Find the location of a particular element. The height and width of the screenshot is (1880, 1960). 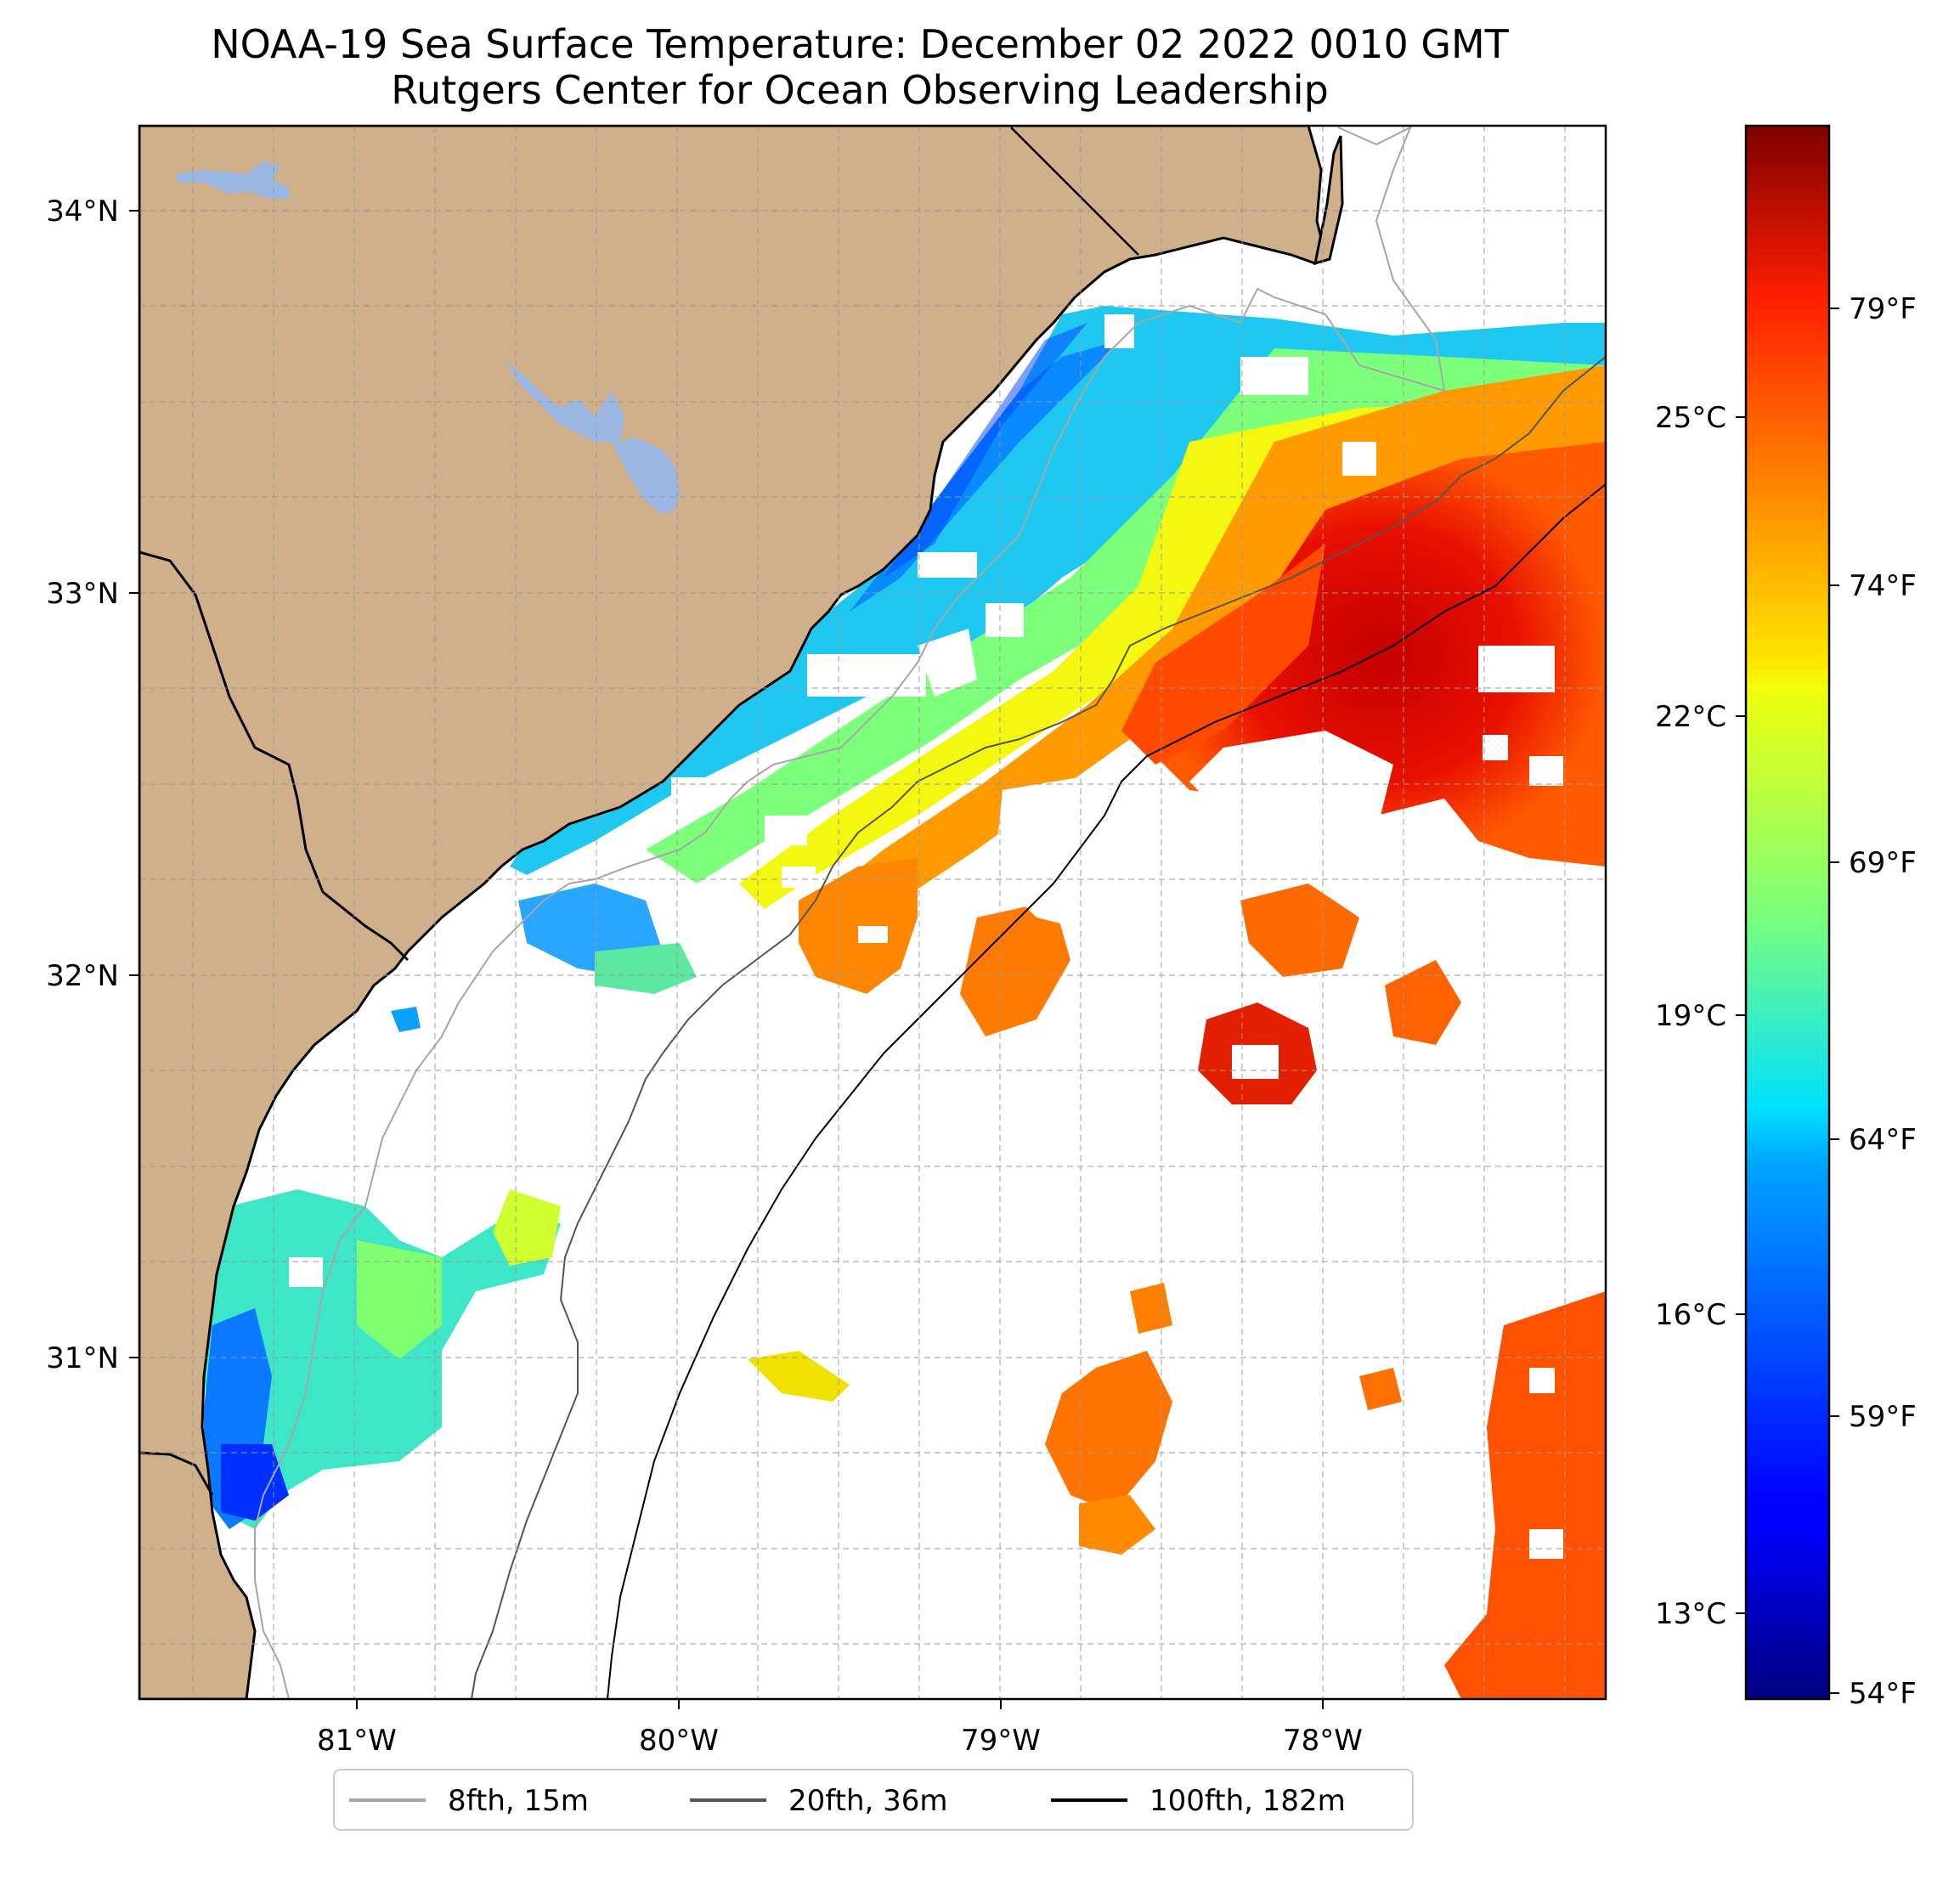

lat-label: 33°N is located at coordinates (83, 594).